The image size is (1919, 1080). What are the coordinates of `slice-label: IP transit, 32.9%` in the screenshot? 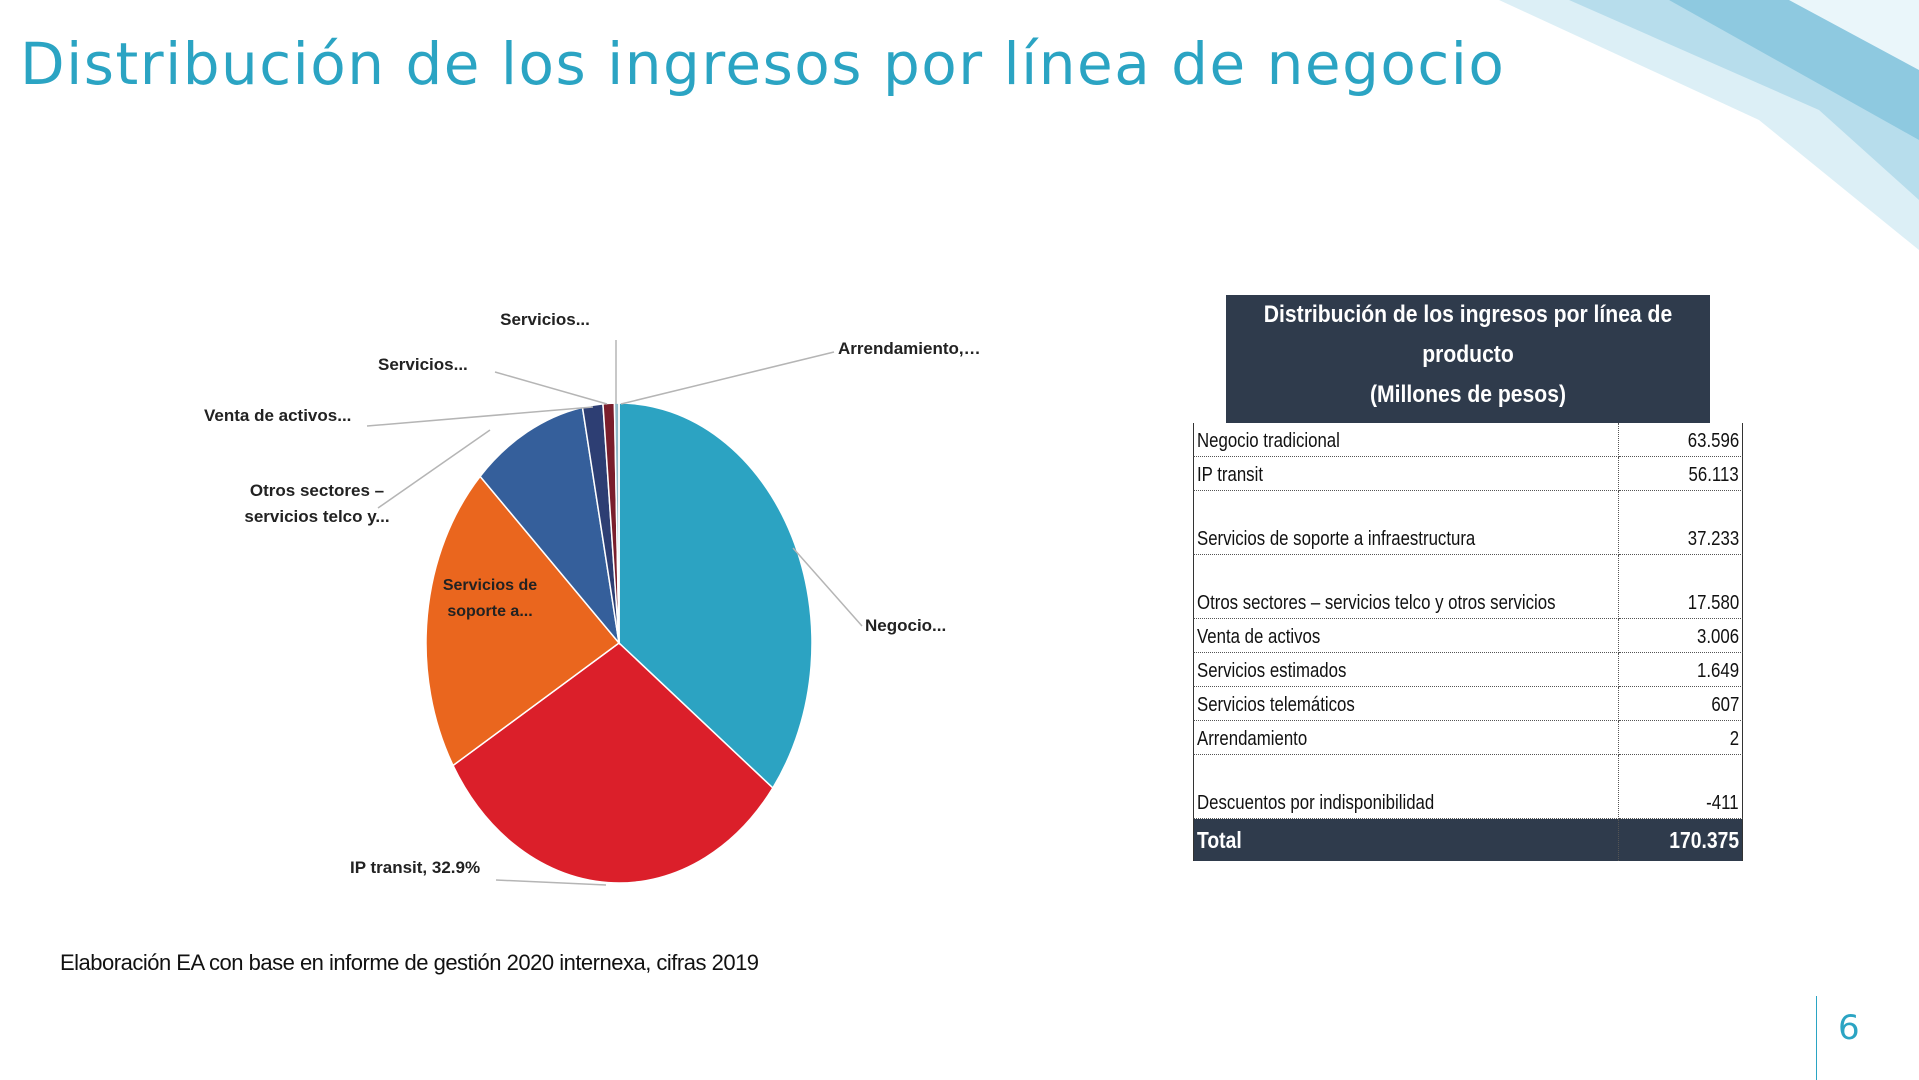 It's located at (415, 867).